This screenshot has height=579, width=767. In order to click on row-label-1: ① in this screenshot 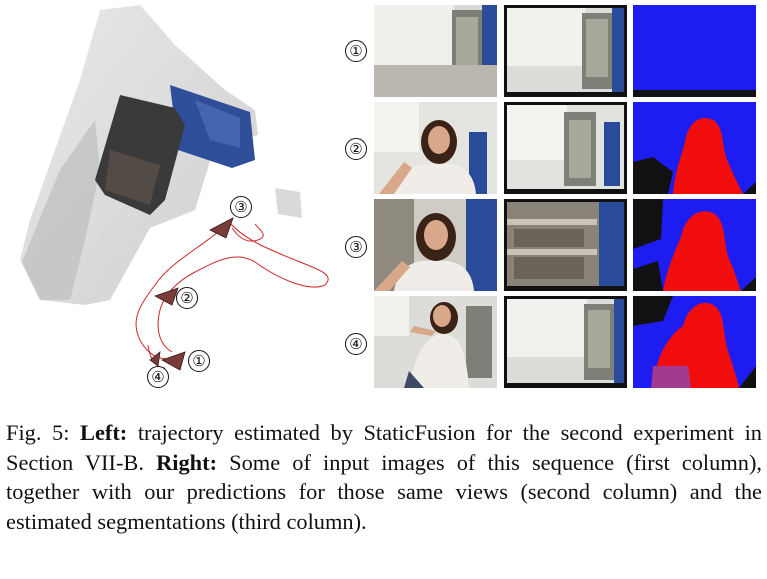, I will do `click(356, 51)`.